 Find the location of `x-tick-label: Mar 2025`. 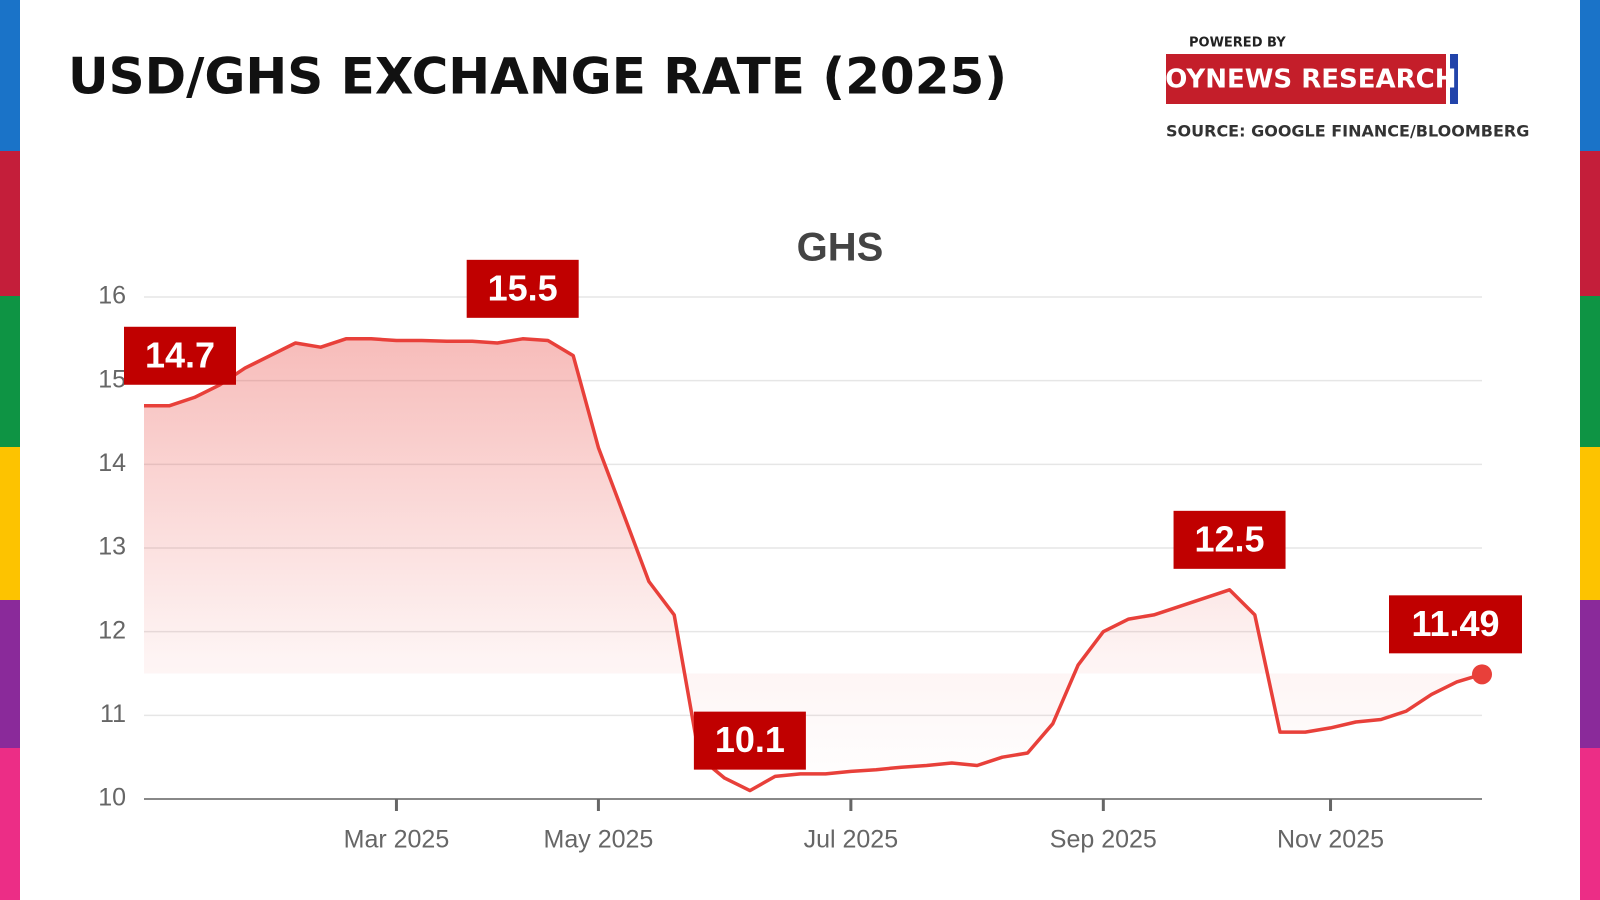

x-tick-label: Mar 2025 is located at coordinates (397, 840).